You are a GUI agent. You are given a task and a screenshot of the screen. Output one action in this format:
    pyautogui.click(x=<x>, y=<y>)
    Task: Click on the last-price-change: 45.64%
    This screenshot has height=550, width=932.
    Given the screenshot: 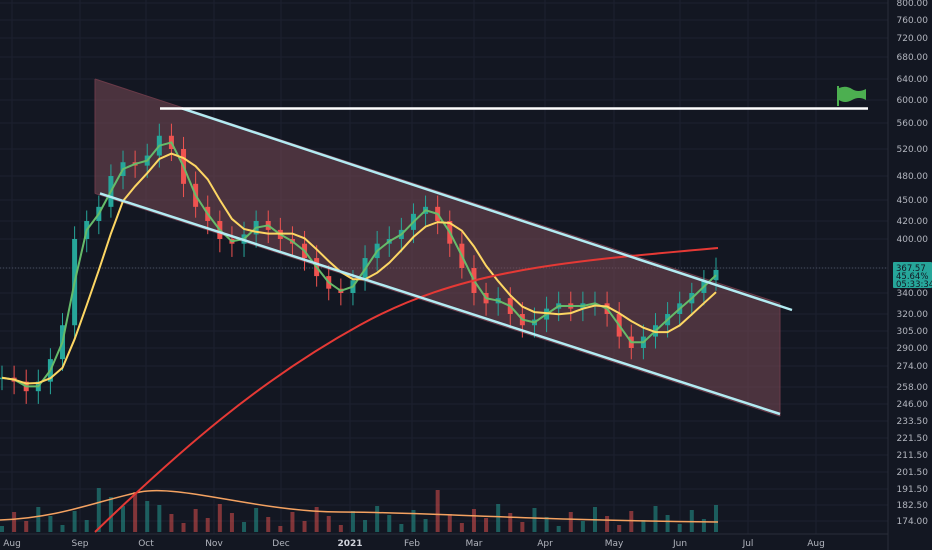 What is the action you would take?
    pyautogui.click(x=912, y=277)
    